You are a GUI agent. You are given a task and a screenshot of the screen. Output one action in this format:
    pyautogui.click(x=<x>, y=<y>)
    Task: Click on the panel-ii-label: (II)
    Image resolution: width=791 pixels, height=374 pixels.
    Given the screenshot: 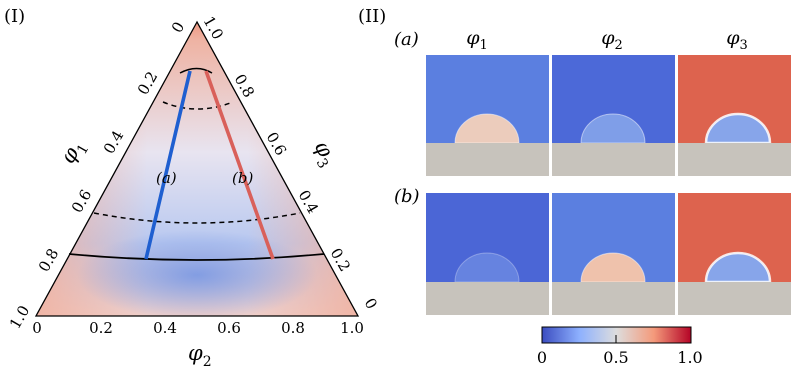 What is the action you would take?
    pyautogui.click(x=372, y=16)
    